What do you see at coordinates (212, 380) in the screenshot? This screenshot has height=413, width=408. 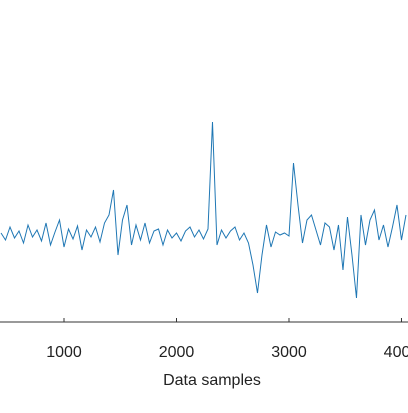 I see `x-axis-label: Data samples` at bounding box center [212, 380].